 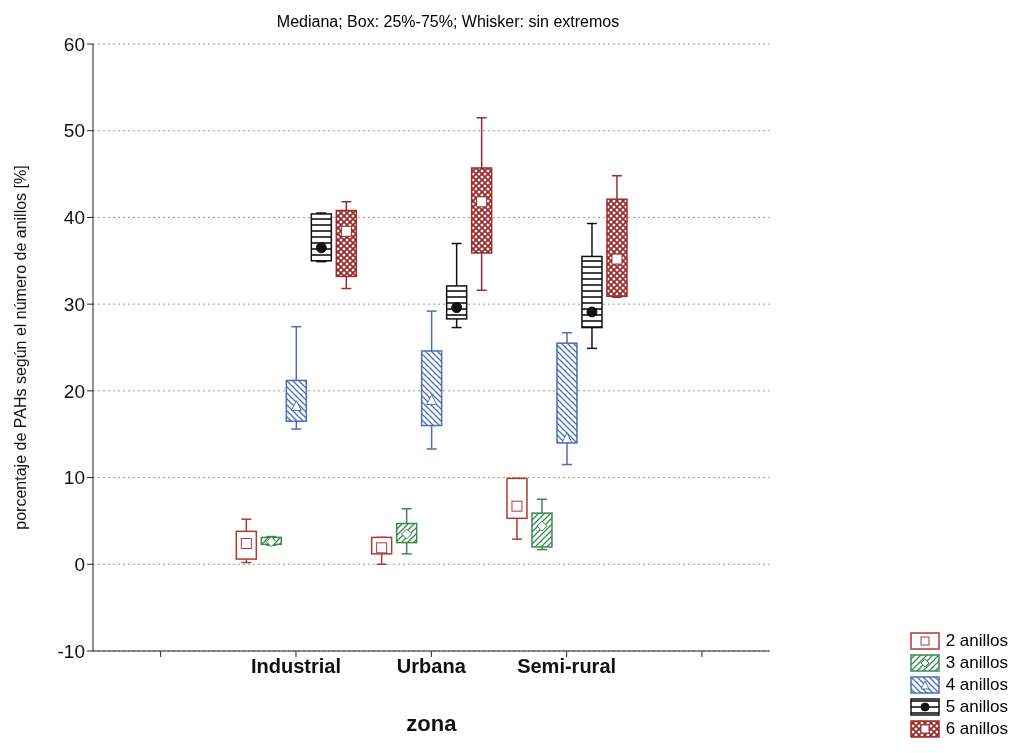 What do you see at coordinates (976, 663) in the screenshot?
I see `legend-label: 3 anillos` at bounding box center [976, 663].